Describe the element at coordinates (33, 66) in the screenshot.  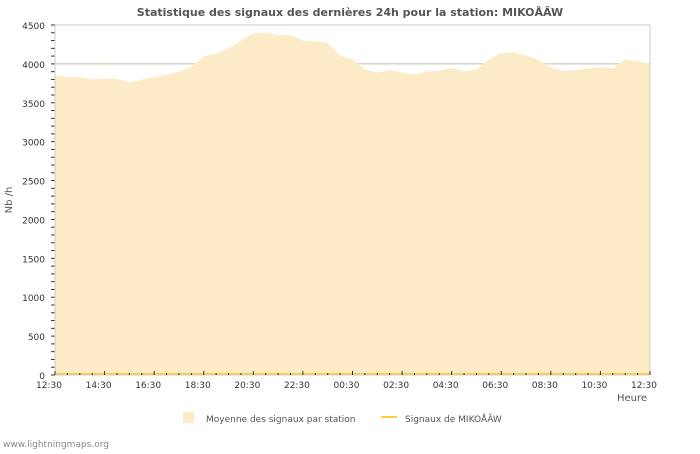
I see `y-tick-label: 4000` at that location.